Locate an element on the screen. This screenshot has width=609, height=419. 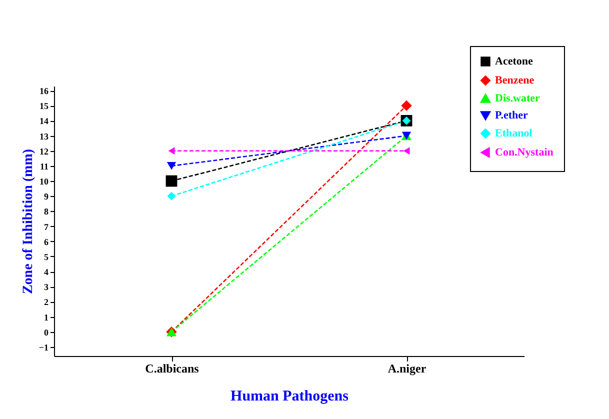
legend-label: Con.Nystain is located at coordinates (524, 152).